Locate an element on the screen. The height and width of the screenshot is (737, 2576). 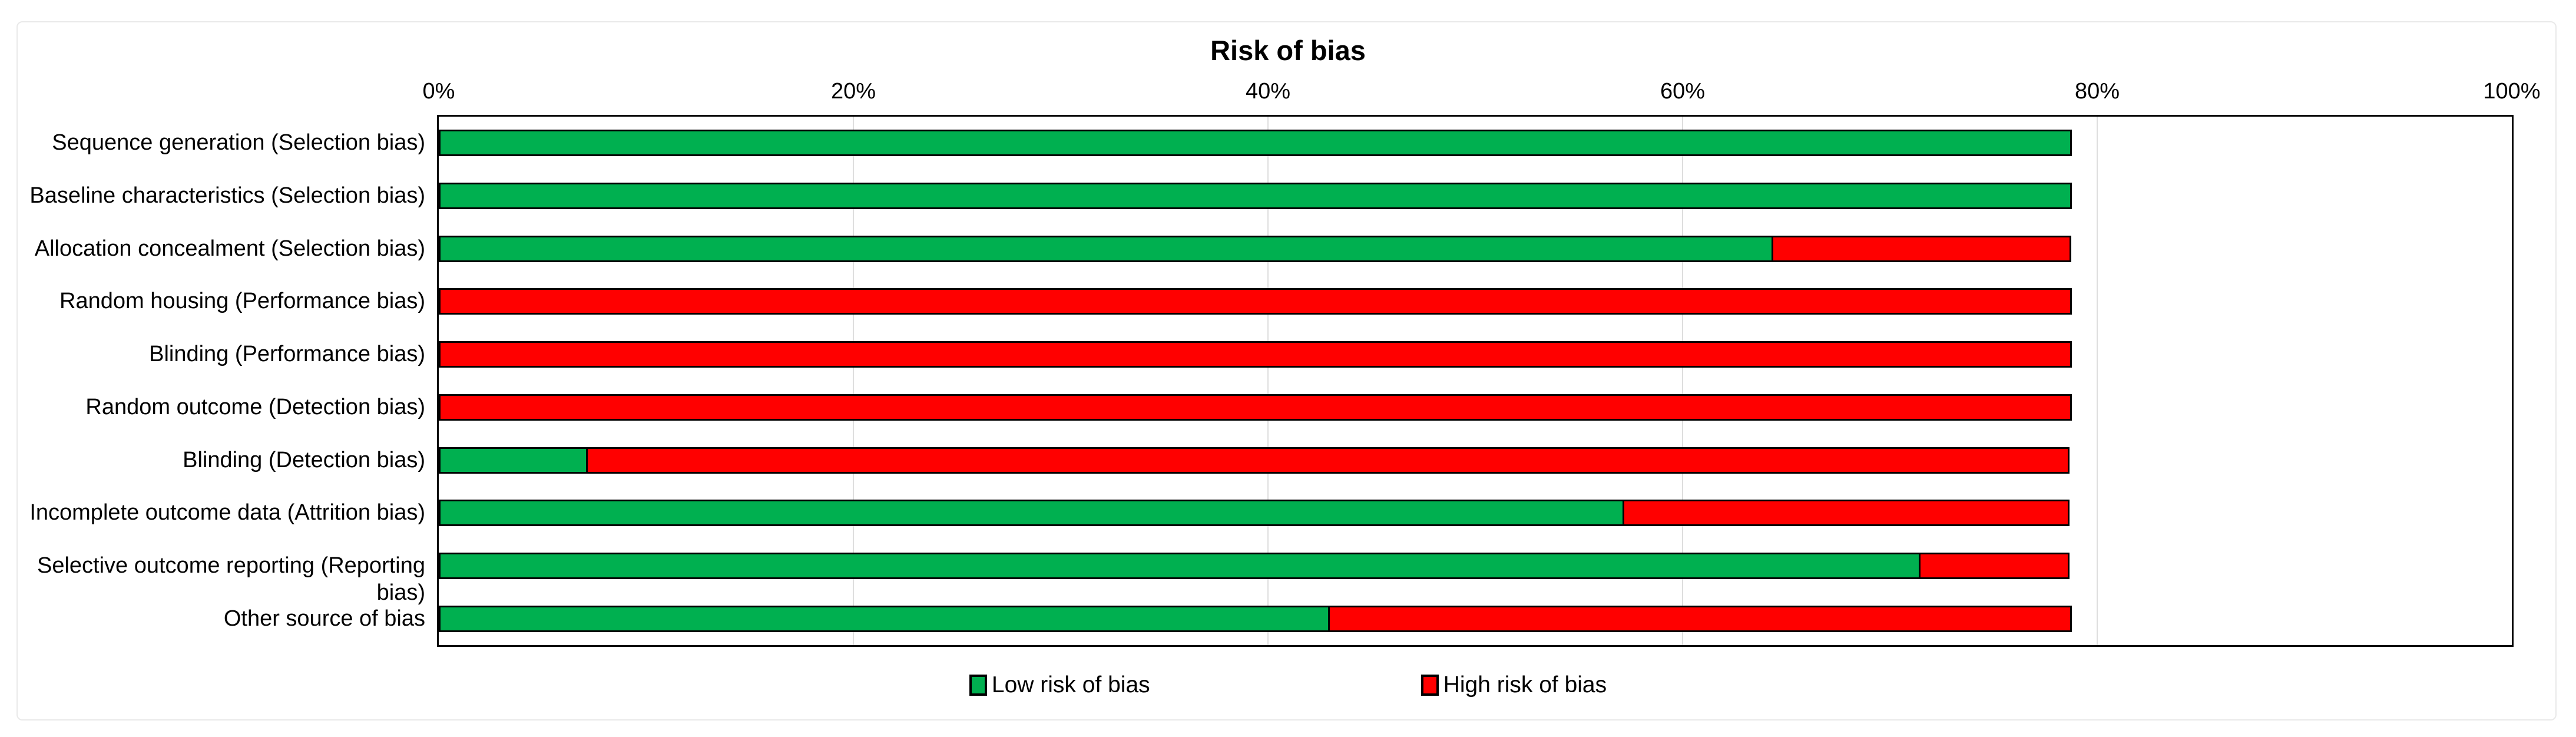
category-label: Allocation concealment (Selection bias) is located at coordinates (229, 248).